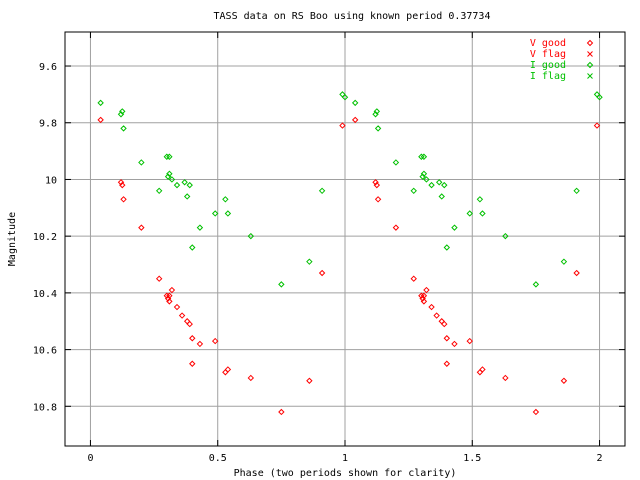 The image size is (640, 480). What do you see at coordinates (90, 458) in the screenshot?
I see `x-tick-label: 0` at bounding box center [90, 458].